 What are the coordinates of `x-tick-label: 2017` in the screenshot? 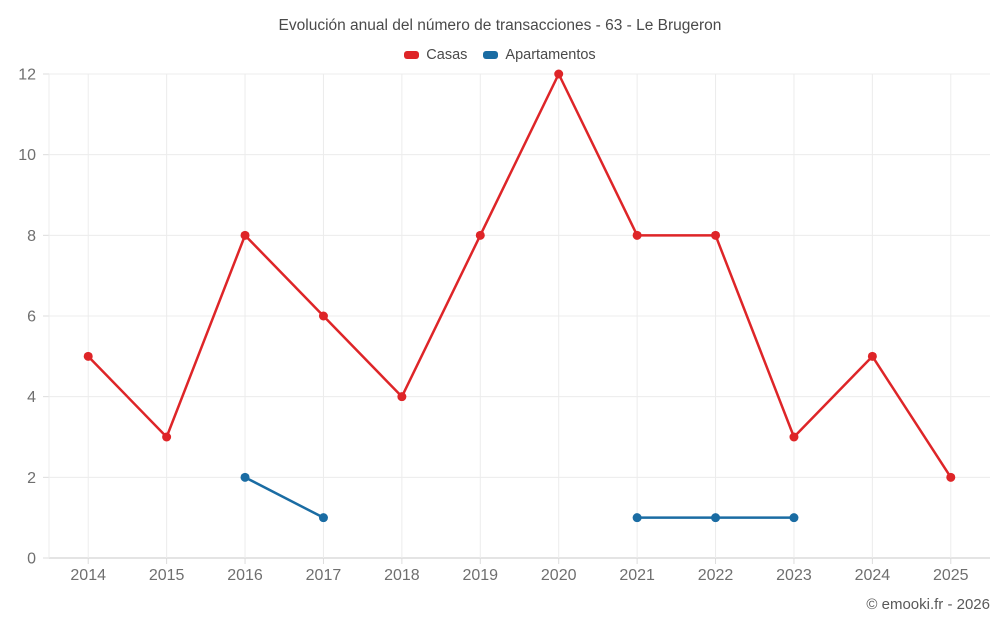 It's located at (324, 575).